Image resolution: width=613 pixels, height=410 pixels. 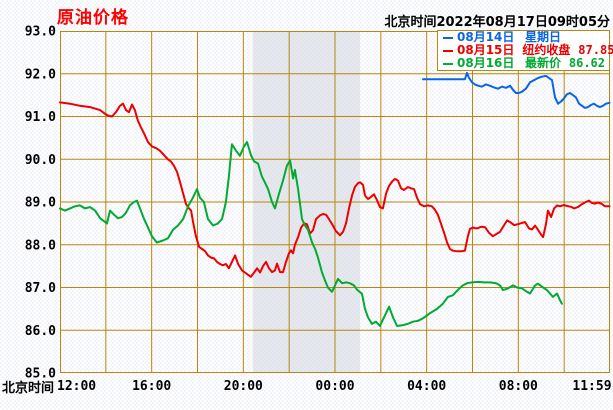 What do you see at coordinates (151, 386) in the screenshot?
I see `x-tick-label: 16:00` at bounding box center [151, 386].